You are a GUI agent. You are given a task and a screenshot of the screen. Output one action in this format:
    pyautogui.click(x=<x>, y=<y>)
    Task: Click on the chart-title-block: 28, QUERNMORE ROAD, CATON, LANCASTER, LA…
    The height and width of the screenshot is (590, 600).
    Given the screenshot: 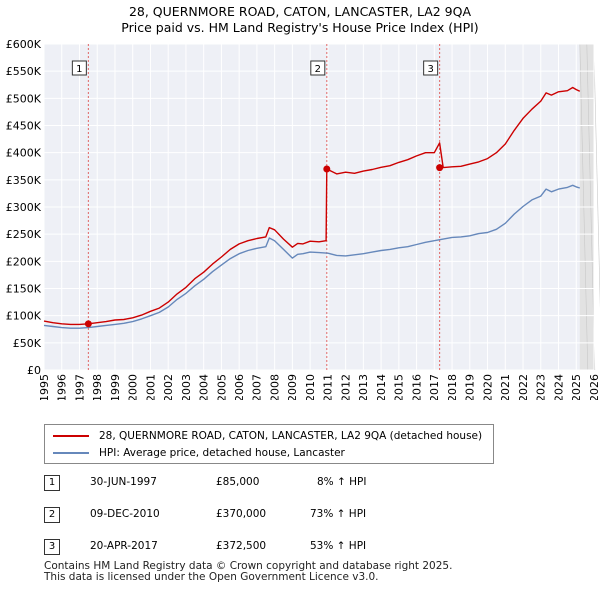 What is the action you would take?
    pyautogui.click(x=300, y=20)
    